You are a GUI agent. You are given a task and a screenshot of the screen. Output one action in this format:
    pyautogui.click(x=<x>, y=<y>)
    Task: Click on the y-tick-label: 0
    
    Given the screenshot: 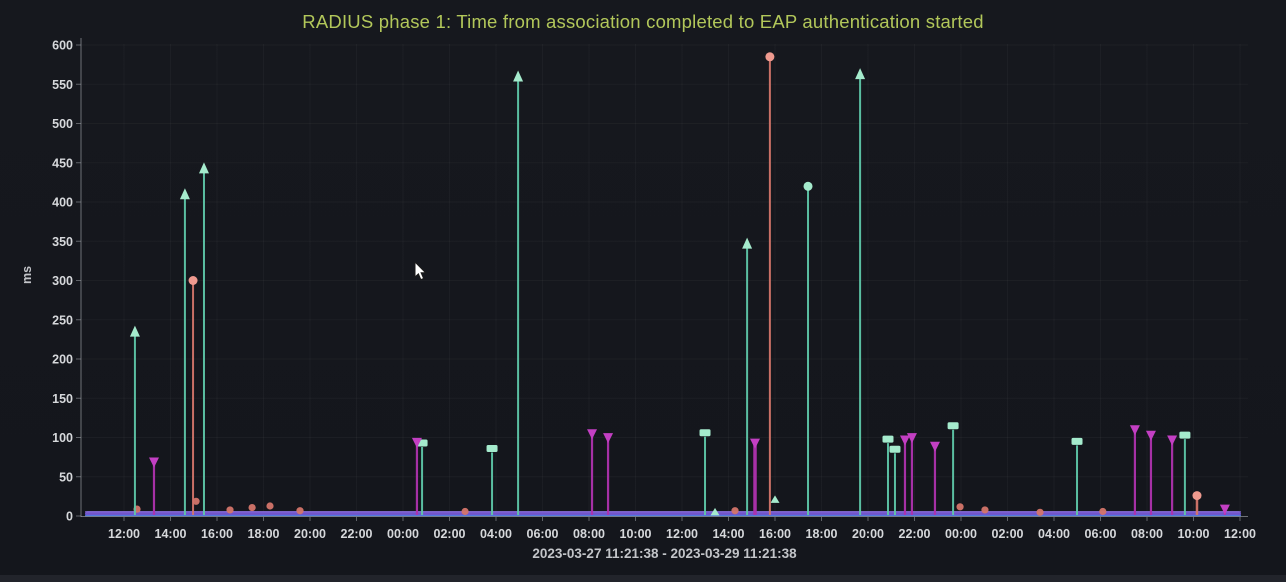 What is the action you would take?
    pyautogui.click(x=69, y=517)
    